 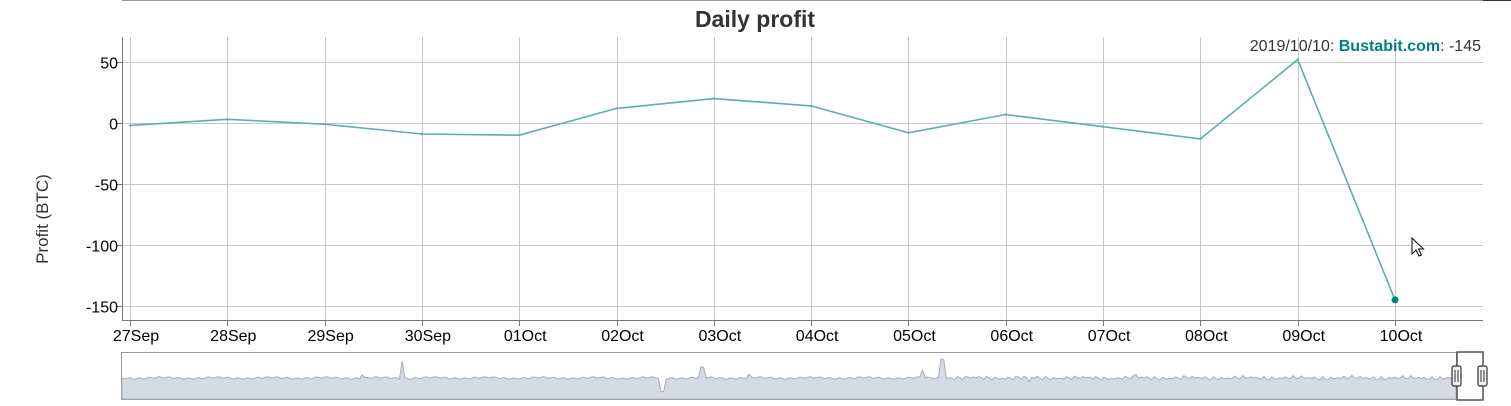 What do you see at coordinates (817, 336) in the screenshot?
I see `x-tick-label: 04Oct` at bounding box center [817, 336].